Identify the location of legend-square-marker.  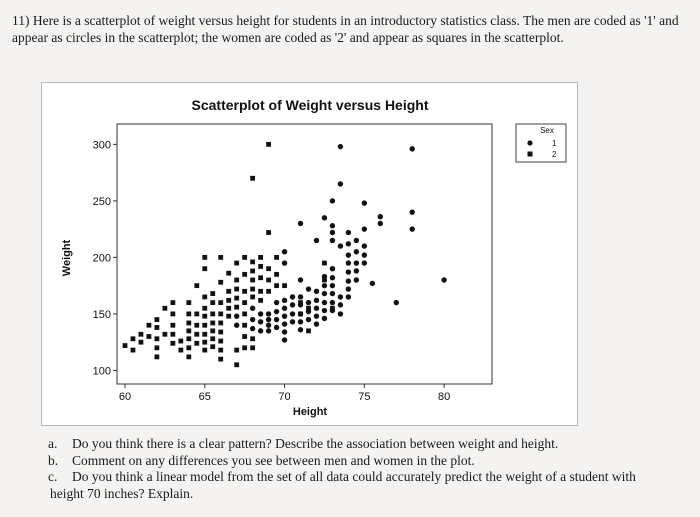
(530, 154).